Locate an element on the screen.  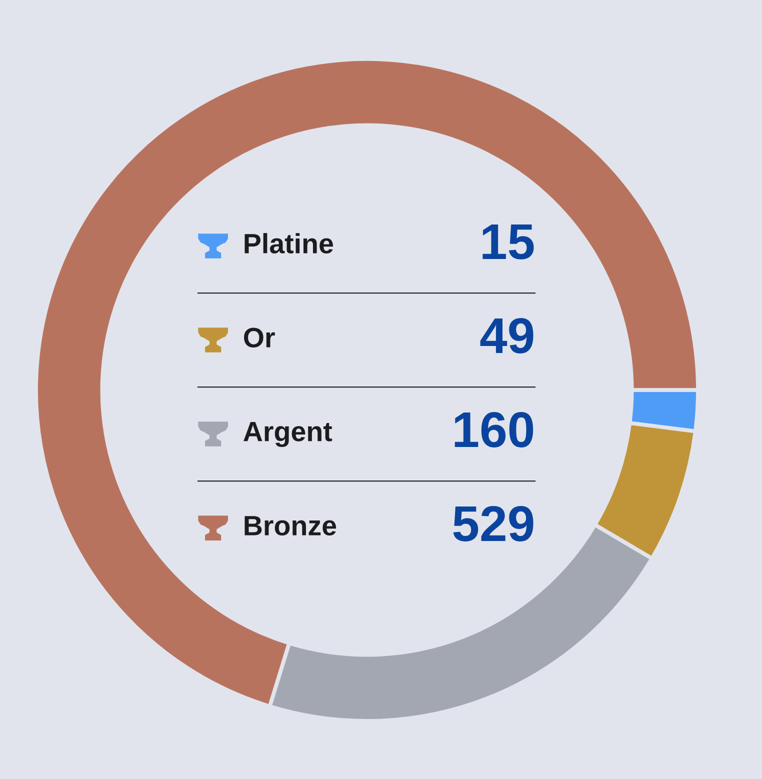
data-label: 160 is located at coordinates (494, 430).